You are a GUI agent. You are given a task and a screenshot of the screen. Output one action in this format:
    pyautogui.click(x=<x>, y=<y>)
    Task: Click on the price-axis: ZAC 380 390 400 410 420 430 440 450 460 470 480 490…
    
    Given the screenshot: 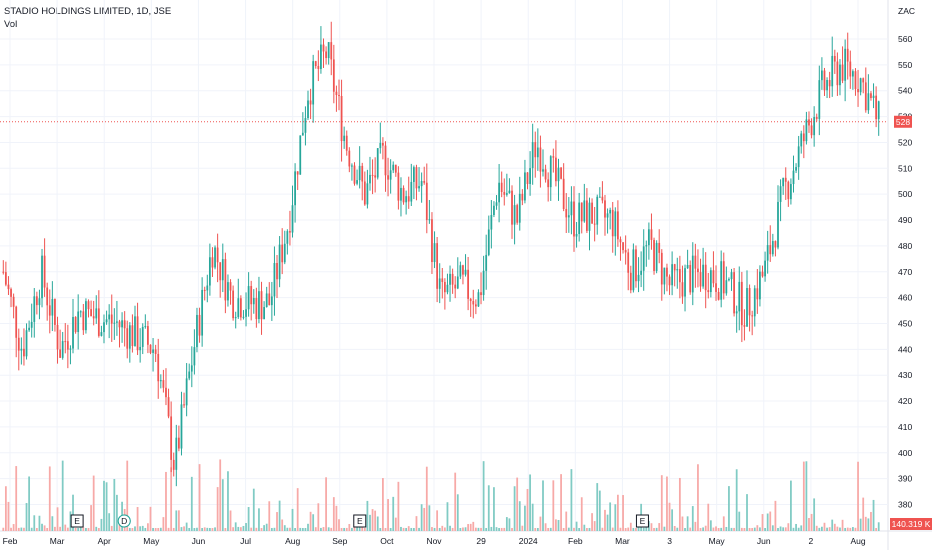 What is the action you would take?
    pyautogui.click(x=906, y=258)
    